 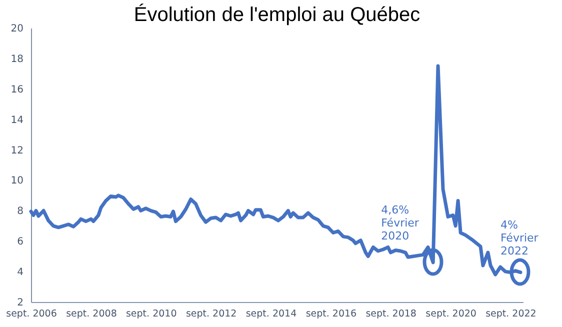 I want to click on x-tick-label: sept. 2010, so click(x=151, y=314).